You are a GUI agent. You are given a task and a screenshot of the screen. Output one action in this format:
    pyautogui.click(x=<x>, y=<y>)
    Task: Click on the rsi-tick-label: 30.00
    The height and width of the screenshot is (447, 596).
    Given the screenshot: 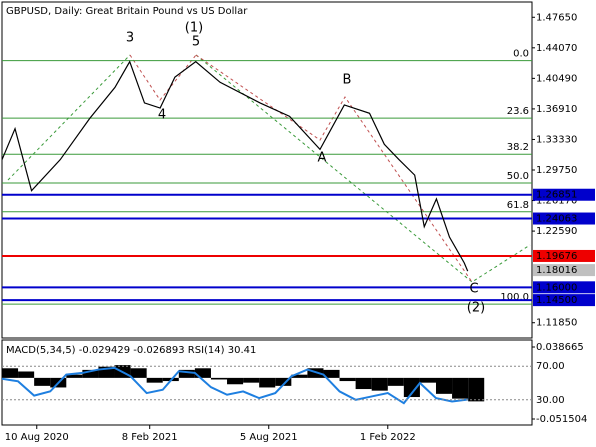 What is the action you would take?
    pyautogui.click(x=550, y=400)
    